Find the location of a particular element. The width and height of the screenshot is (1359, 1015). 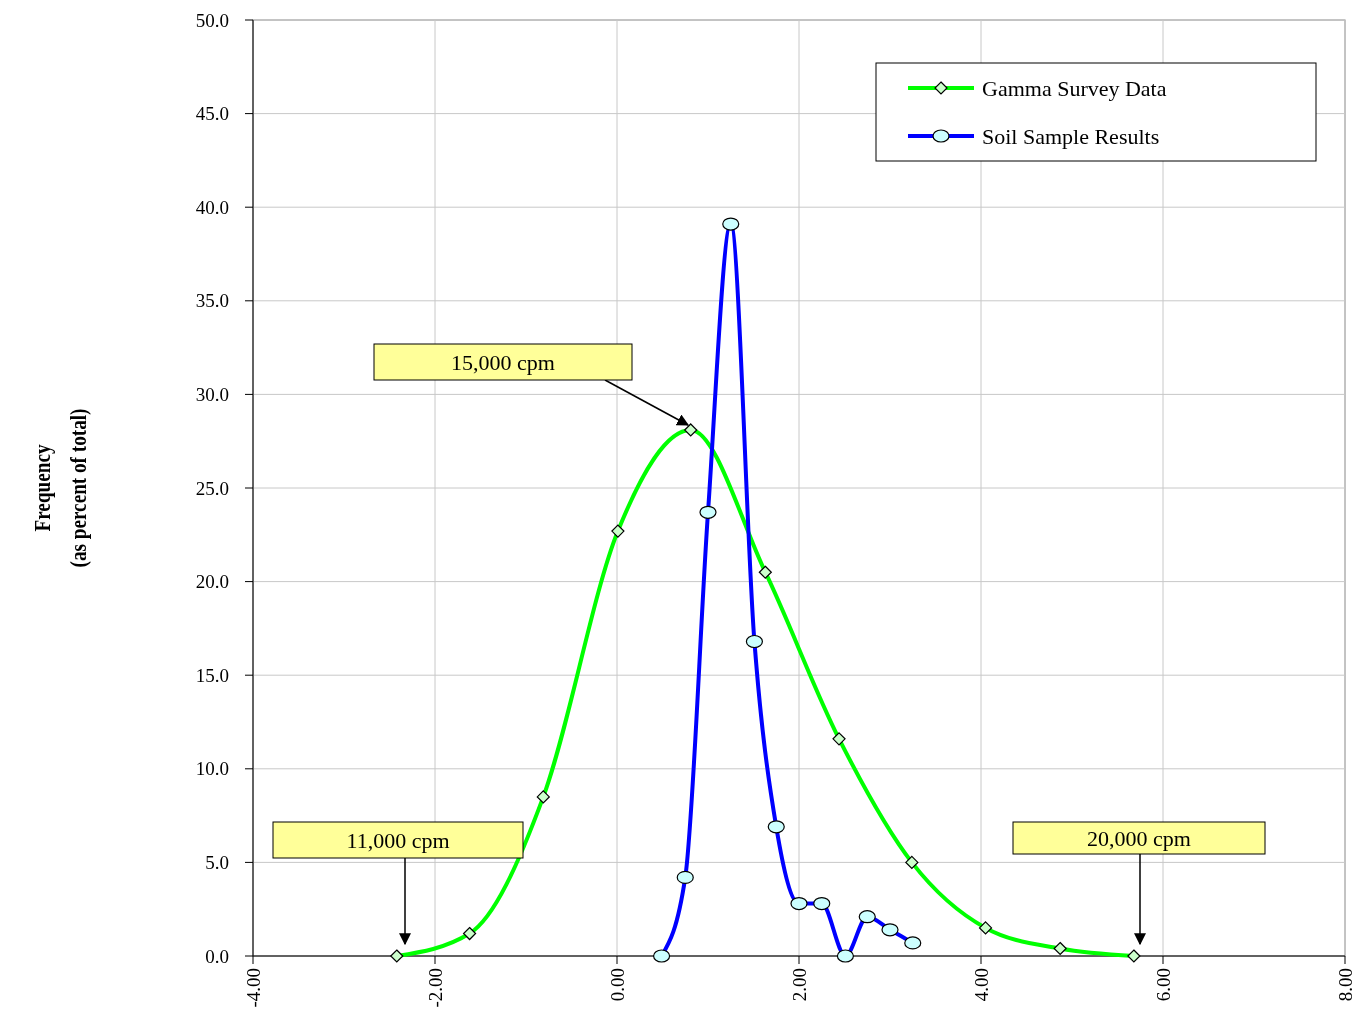

y-tick-label: 45.0 is located at coordinates (212, 114).